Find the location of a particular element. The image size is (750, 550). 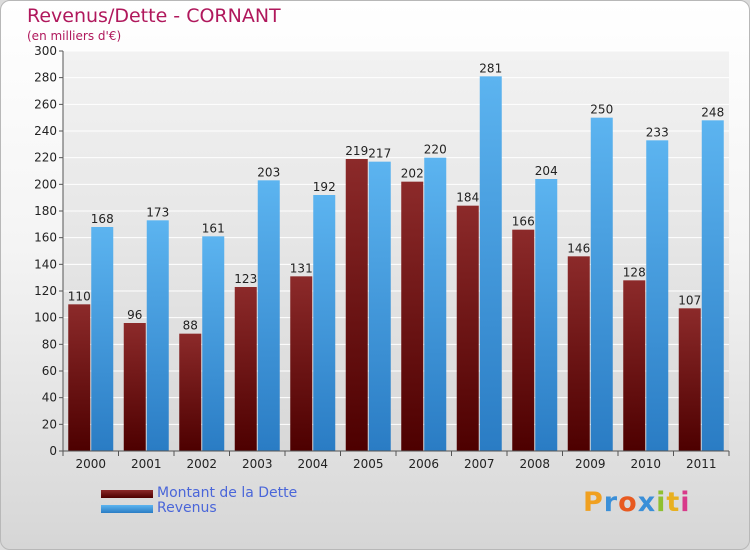

y-tick-label: 20 is located at coordinates (49, 424).